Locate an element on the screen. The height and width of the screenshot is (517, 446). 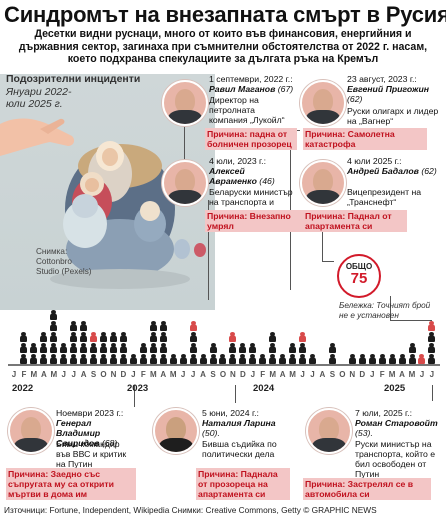
figure-caption-range: Януари 2022- юли 2025 г. is located at coordinates (39, 98).